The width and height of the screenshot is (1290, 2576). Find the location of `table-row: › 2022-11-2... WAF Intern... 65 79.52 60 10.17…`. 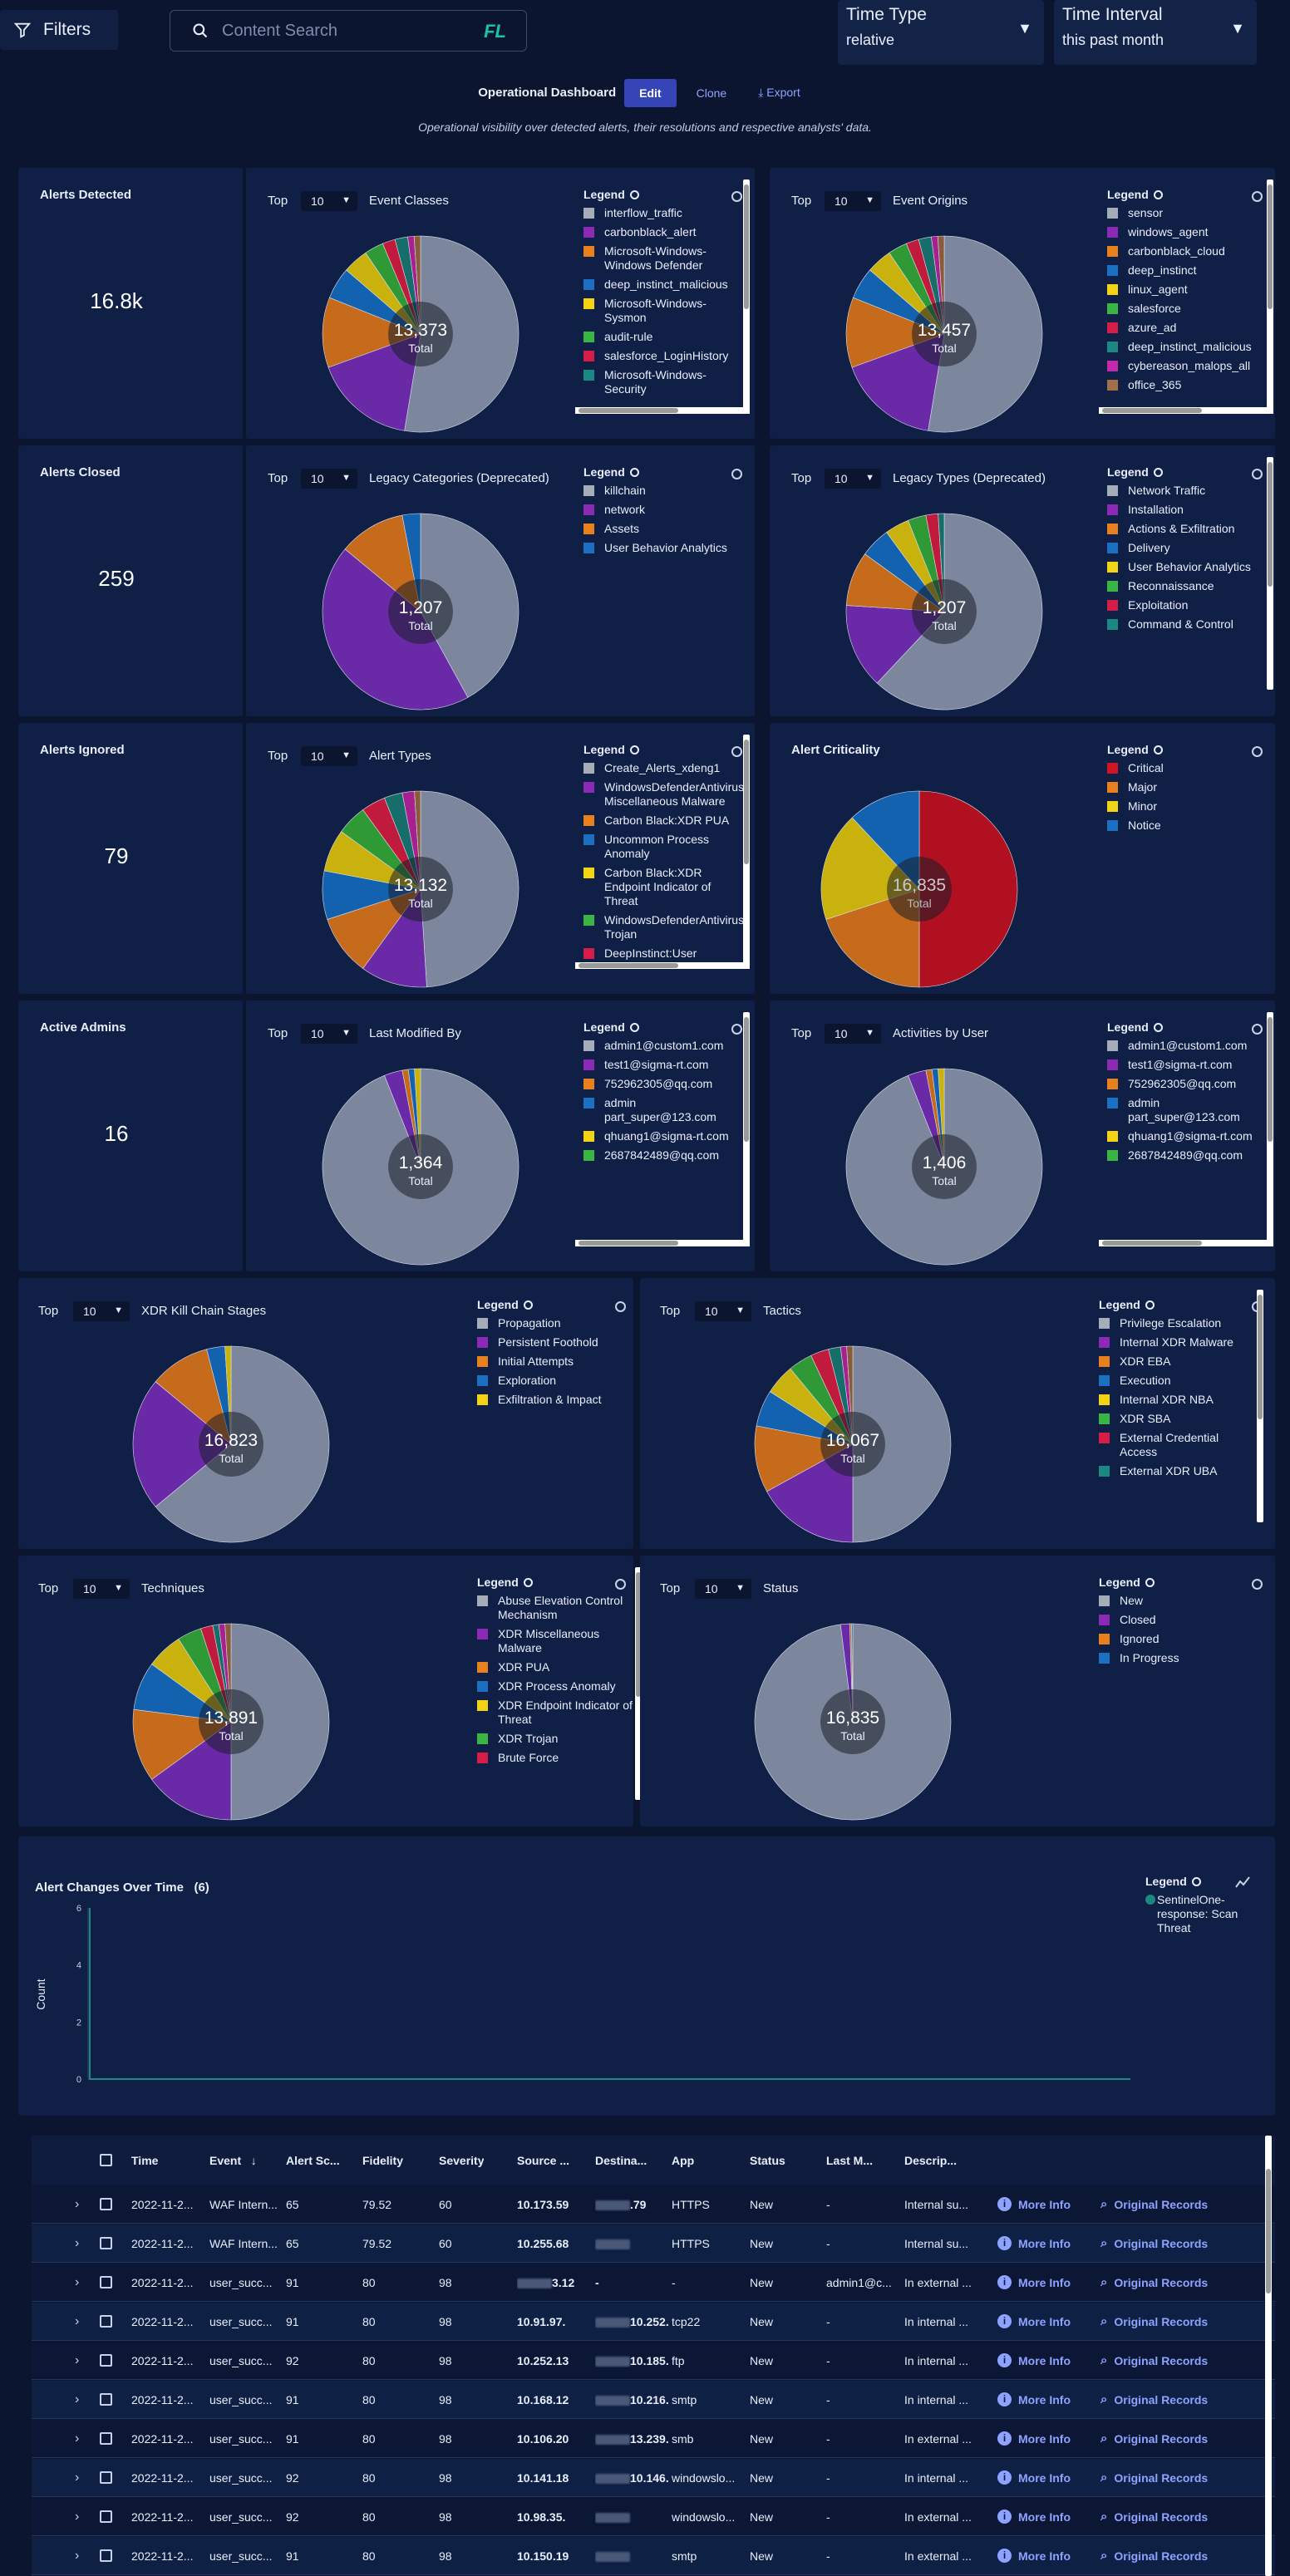

table-row: › 2022-11-2... WAF Intern... 65 79.52 60 10.17… is located at coordinates (654, 2204).